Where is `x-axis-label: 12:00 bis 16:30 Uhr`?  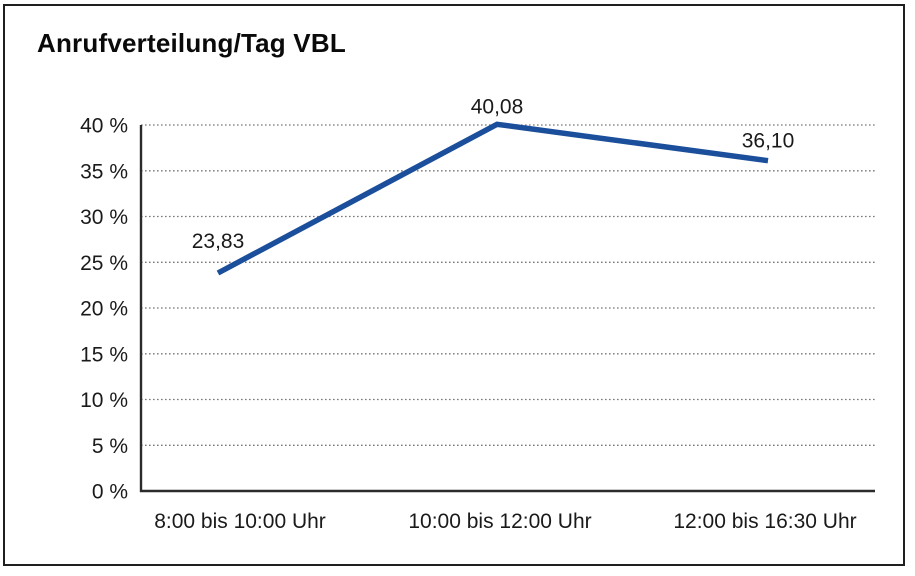 x-axis-label: 12:00 bis 16:30 Uhr is located at coordinates (764, 521).